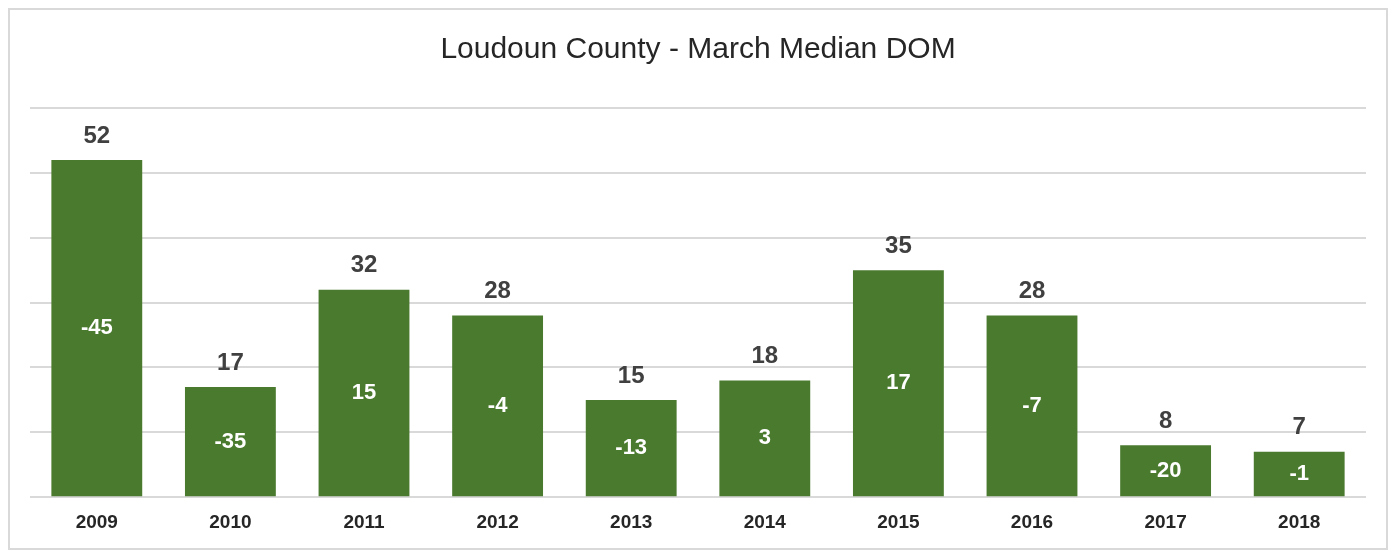  Describe the element at coordinates (97, 134) in the screenshot. I see `data-label: 52` at that location.